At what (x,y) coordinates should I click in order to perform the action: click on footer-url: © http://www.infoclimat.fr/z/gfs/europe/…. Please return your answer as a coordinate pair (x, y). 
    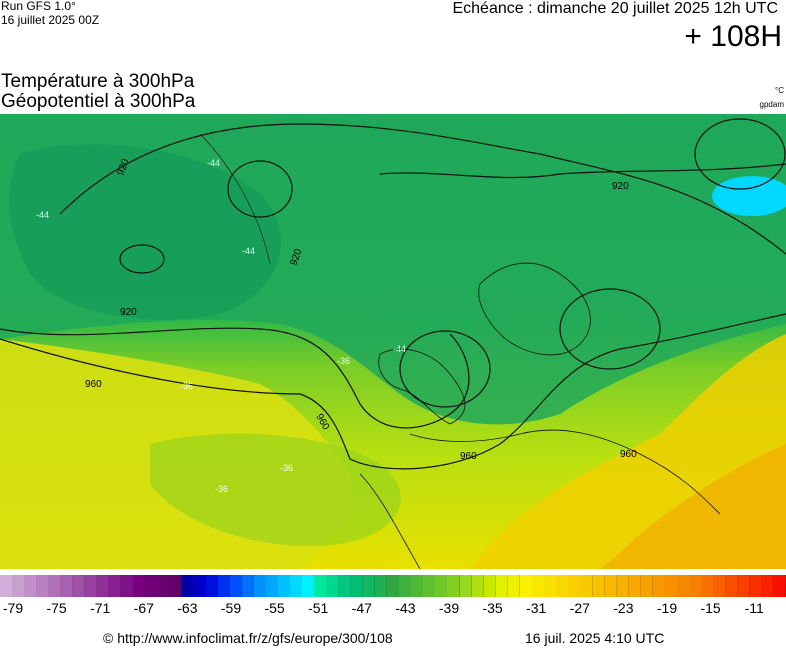
    Looking at the image, I should click on (248, 638).